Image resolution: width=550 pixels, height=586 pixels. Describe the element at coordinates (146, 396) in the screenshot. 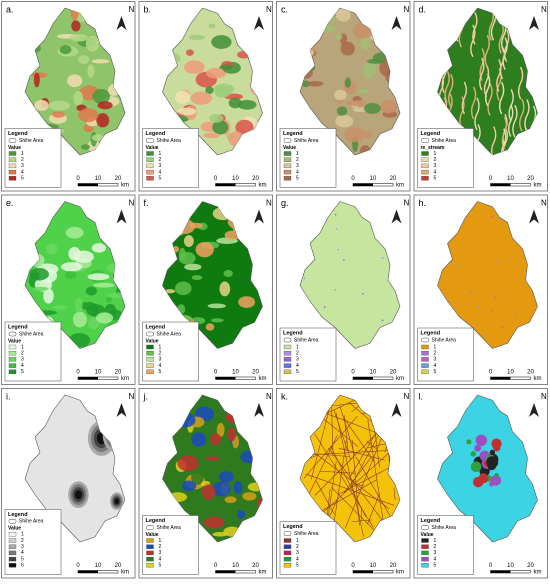

I see `panel-label: j.` at that location.